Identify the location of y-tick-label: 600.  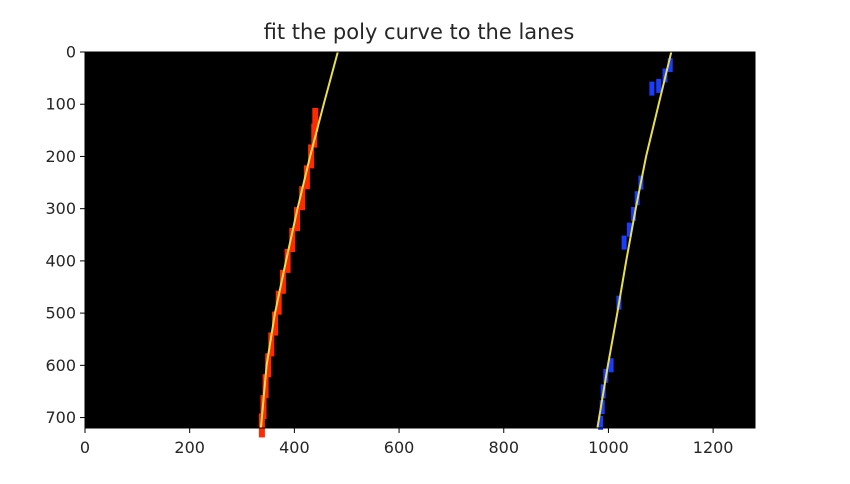
(60, 365).